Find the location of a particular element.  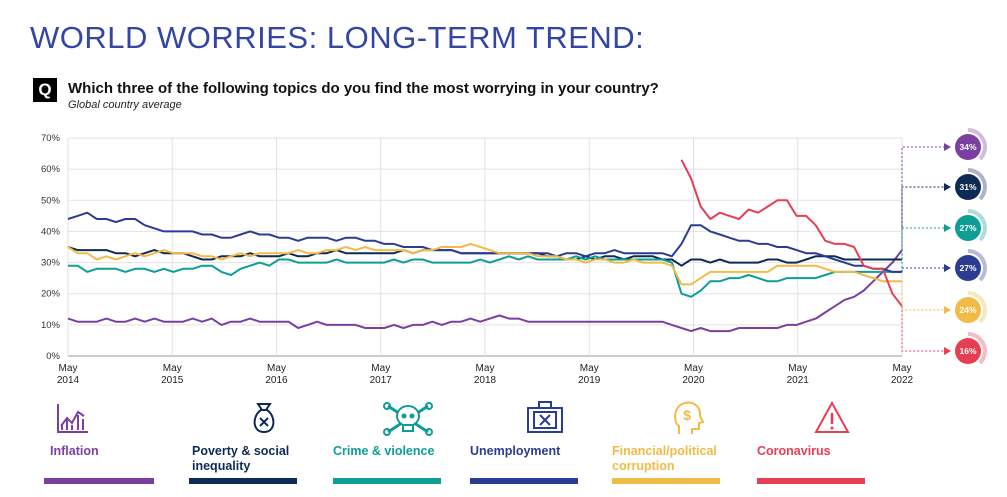

head-dollar-icon: $ is located at coordinates (687, 418).